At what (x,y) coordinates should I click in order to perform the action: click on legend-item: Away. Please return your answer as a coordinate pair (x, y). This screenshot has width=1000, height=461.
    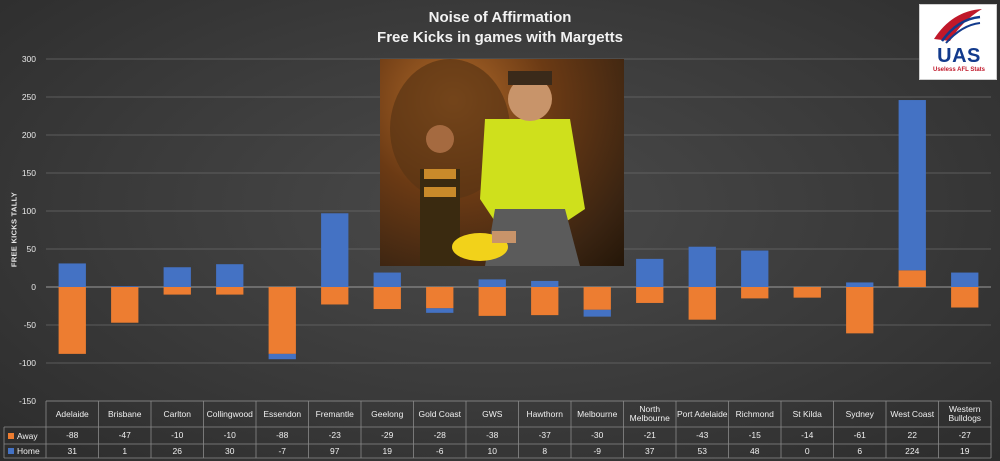
    Looking at the image, I should click on (23, 435).